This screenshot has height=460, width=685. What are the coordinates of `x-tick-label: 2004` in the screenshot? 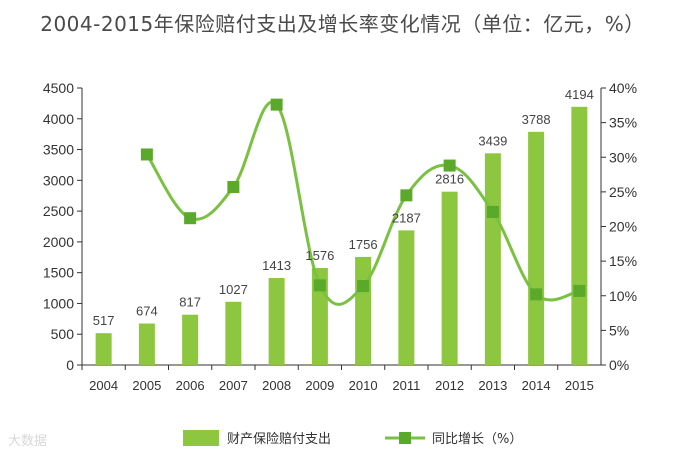 It's located at (103, 385).